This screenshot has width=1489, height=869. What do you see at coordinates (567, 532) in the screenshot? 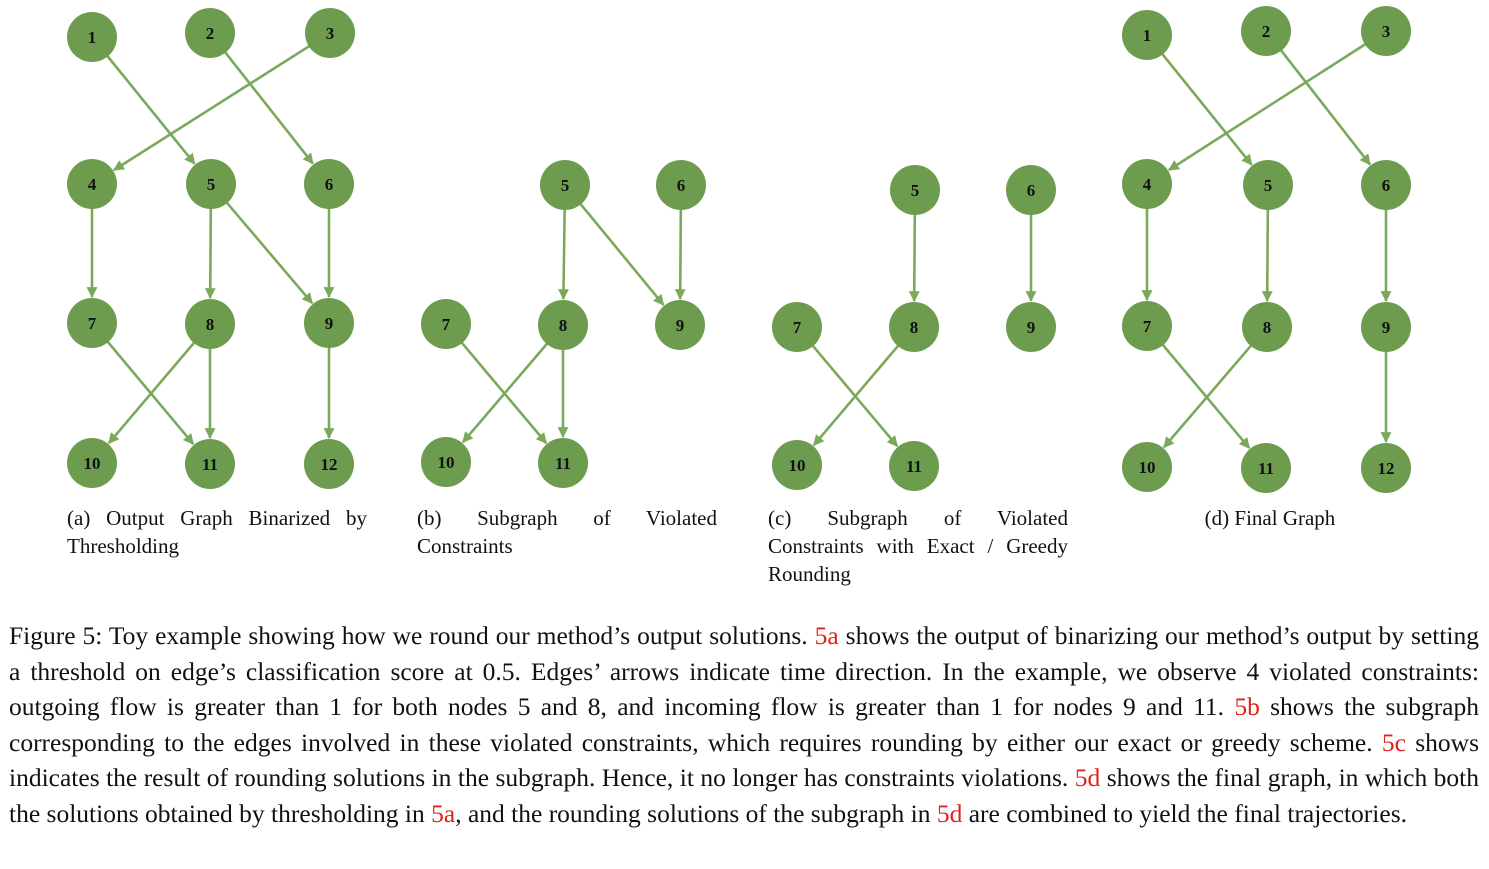
I see `subcaption-b: (b) Subgraph of Violated Constraints` at bounding box center [567, 532].